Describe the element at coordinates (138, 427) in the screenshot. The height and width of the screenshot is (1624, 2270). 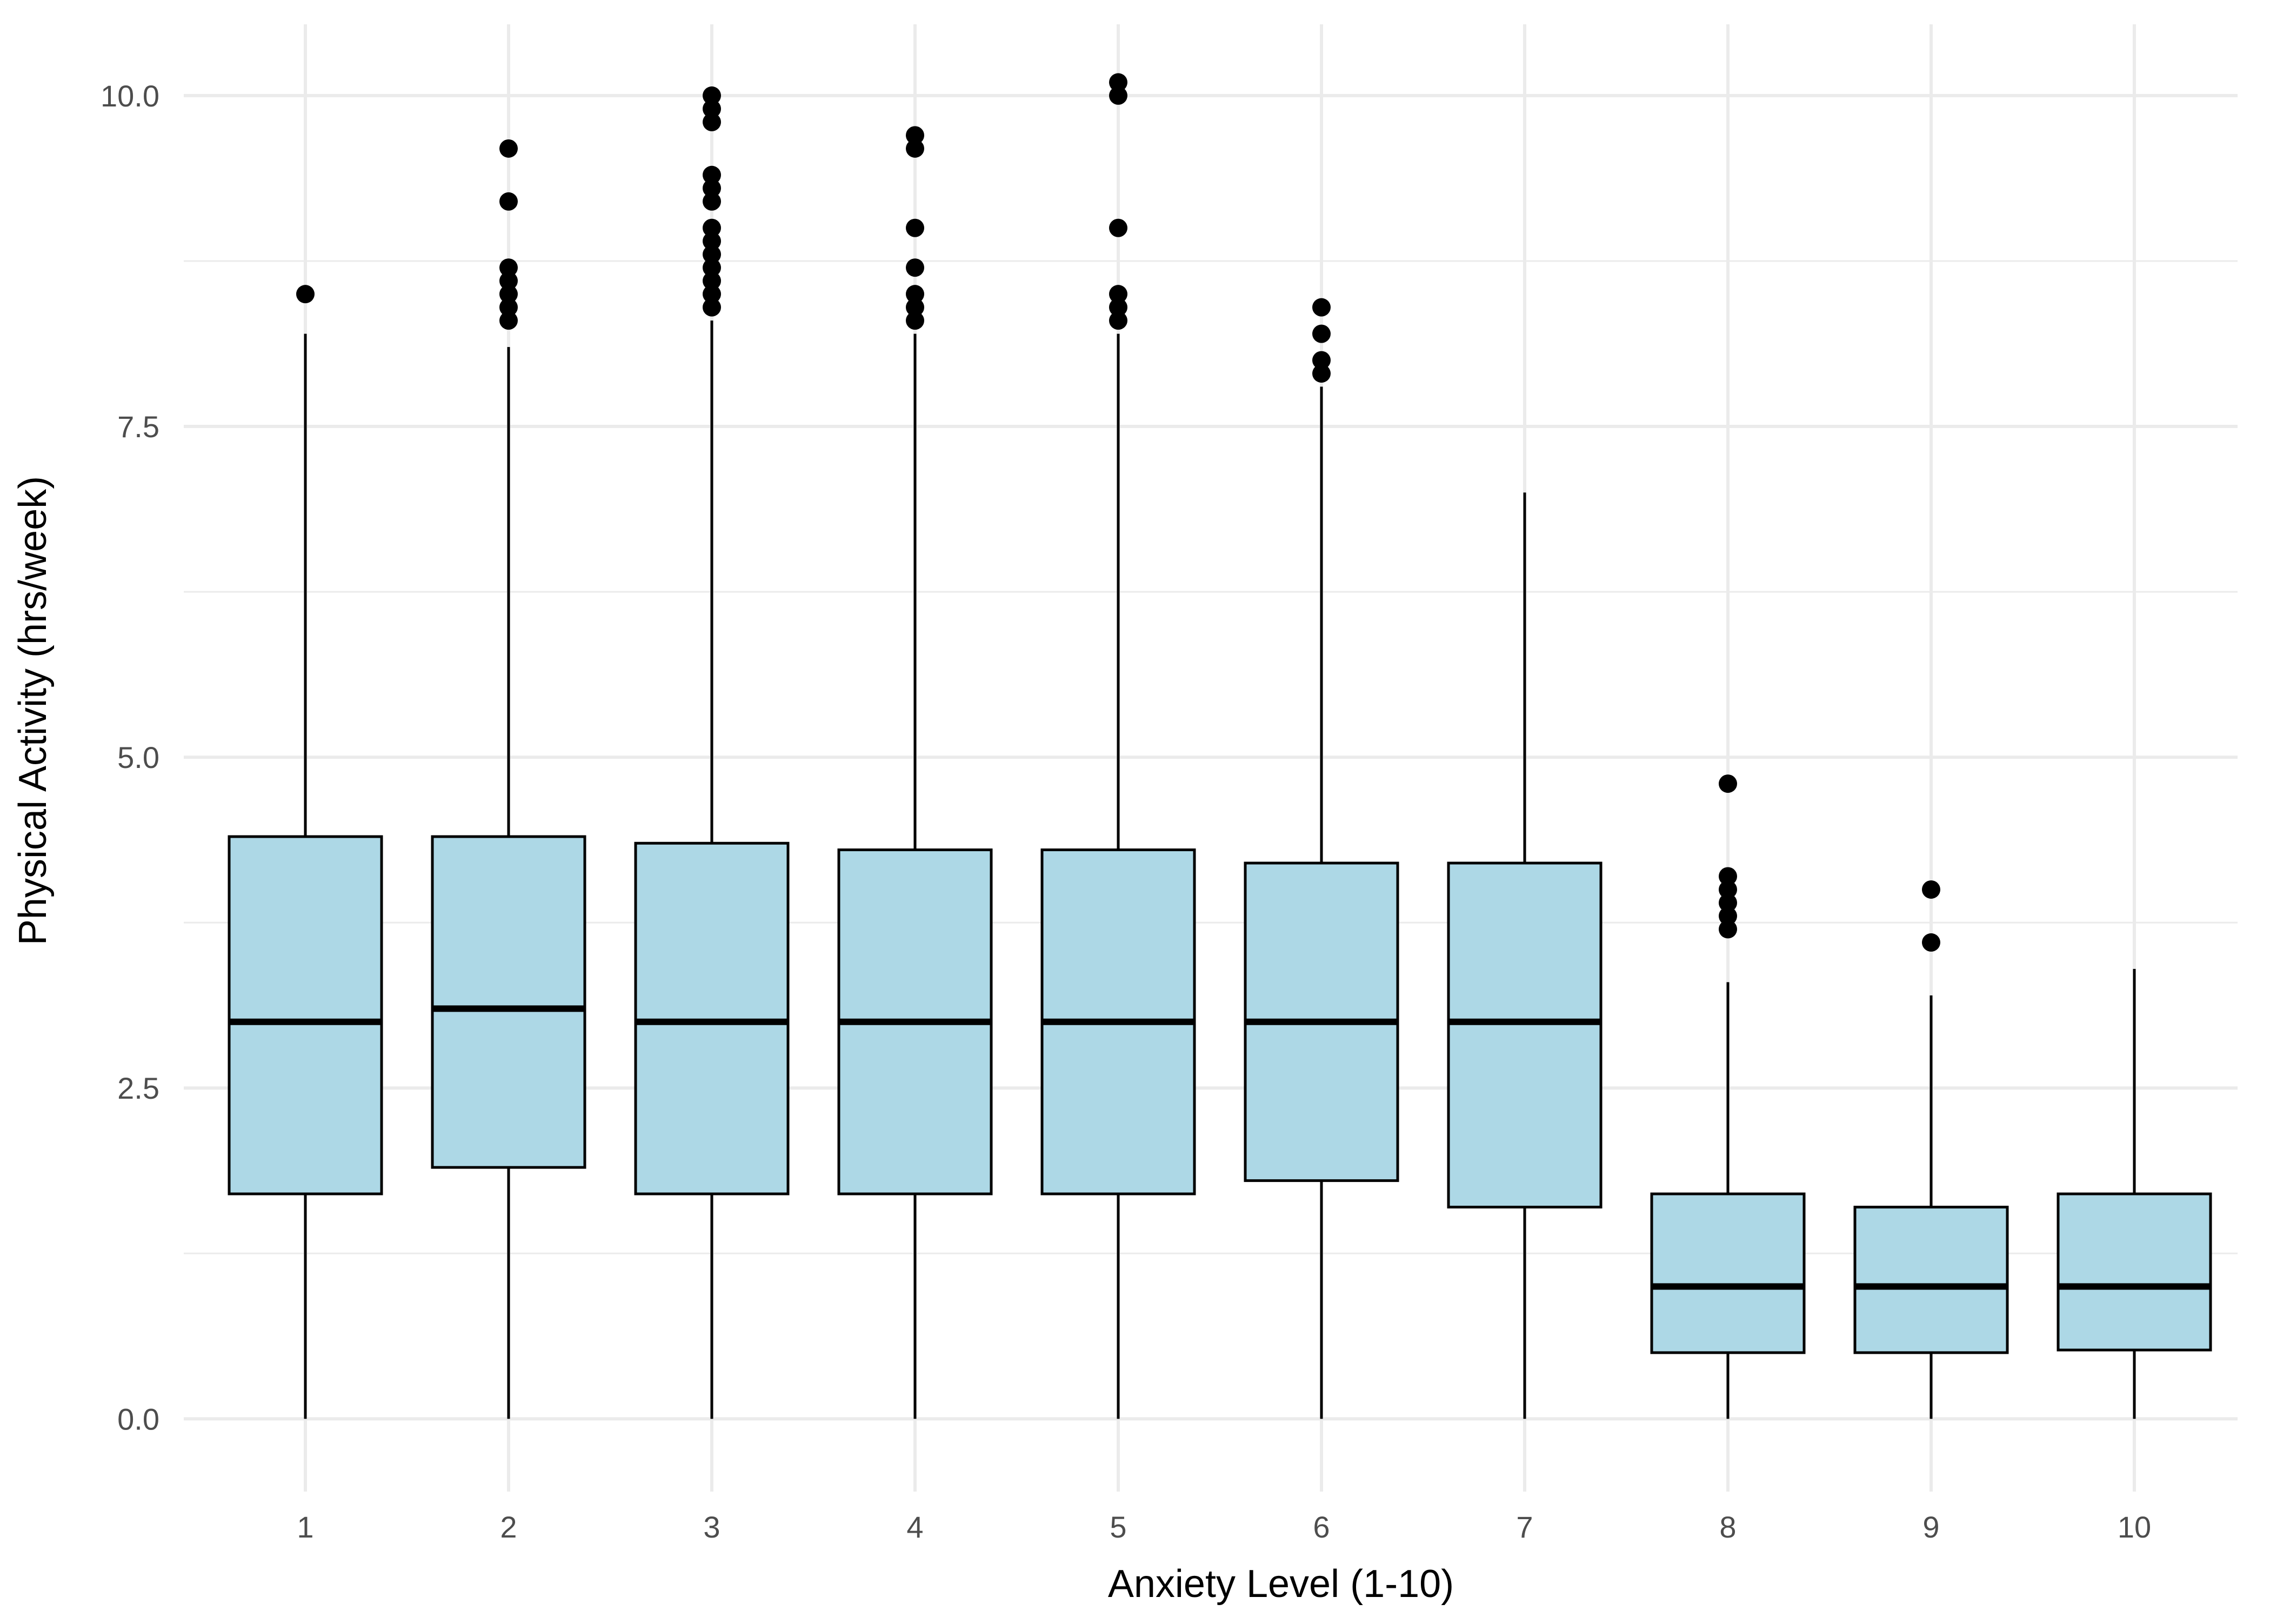
I see `y-tick-label: 7.5` at that location.